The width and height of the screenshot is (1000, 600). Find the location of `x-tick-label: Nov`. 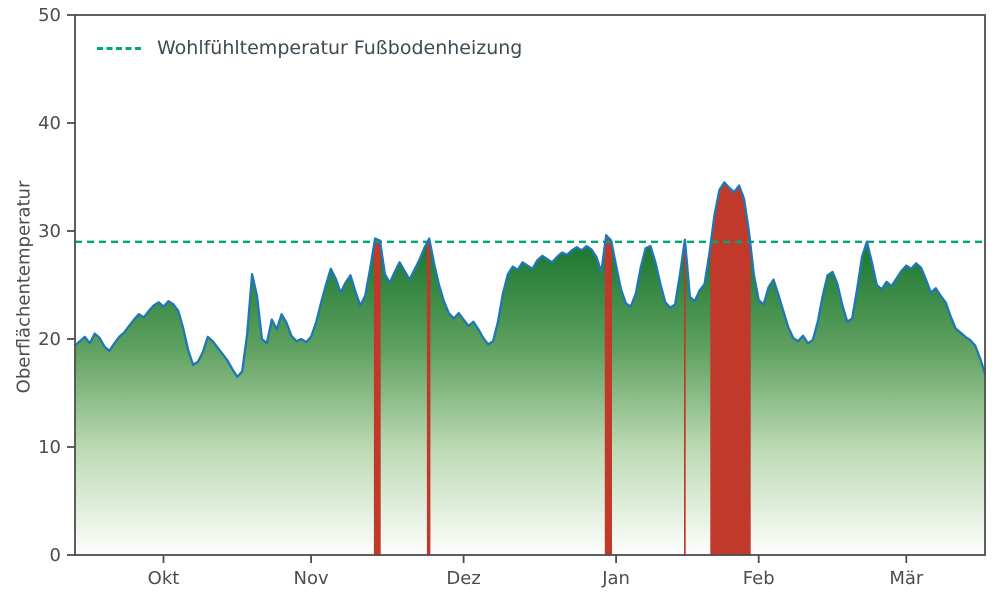

x-tick-label: Nov is located at coordinates (311, 578).